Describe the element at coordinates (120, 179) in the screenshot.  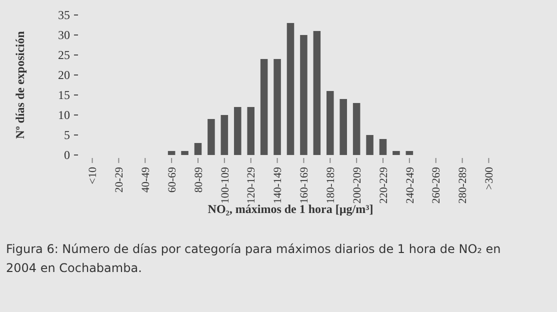
I see `x-tick-label: 20-29` at that location.